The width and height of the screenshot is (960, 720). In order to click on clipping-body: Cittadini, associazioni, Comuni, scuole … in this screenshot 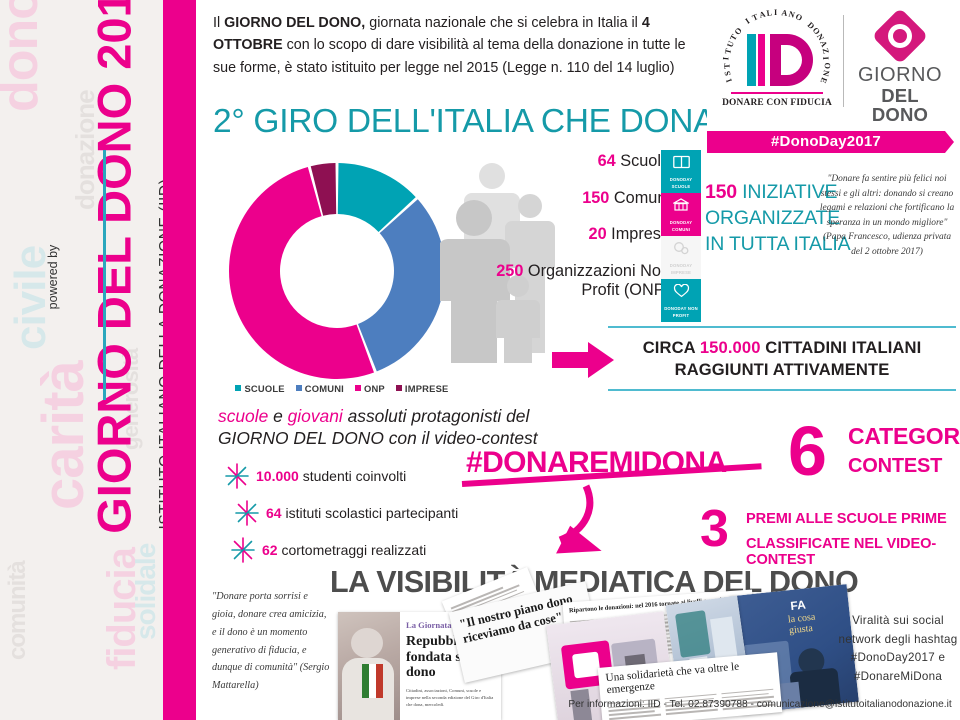, I will do `click(450, 697)`.